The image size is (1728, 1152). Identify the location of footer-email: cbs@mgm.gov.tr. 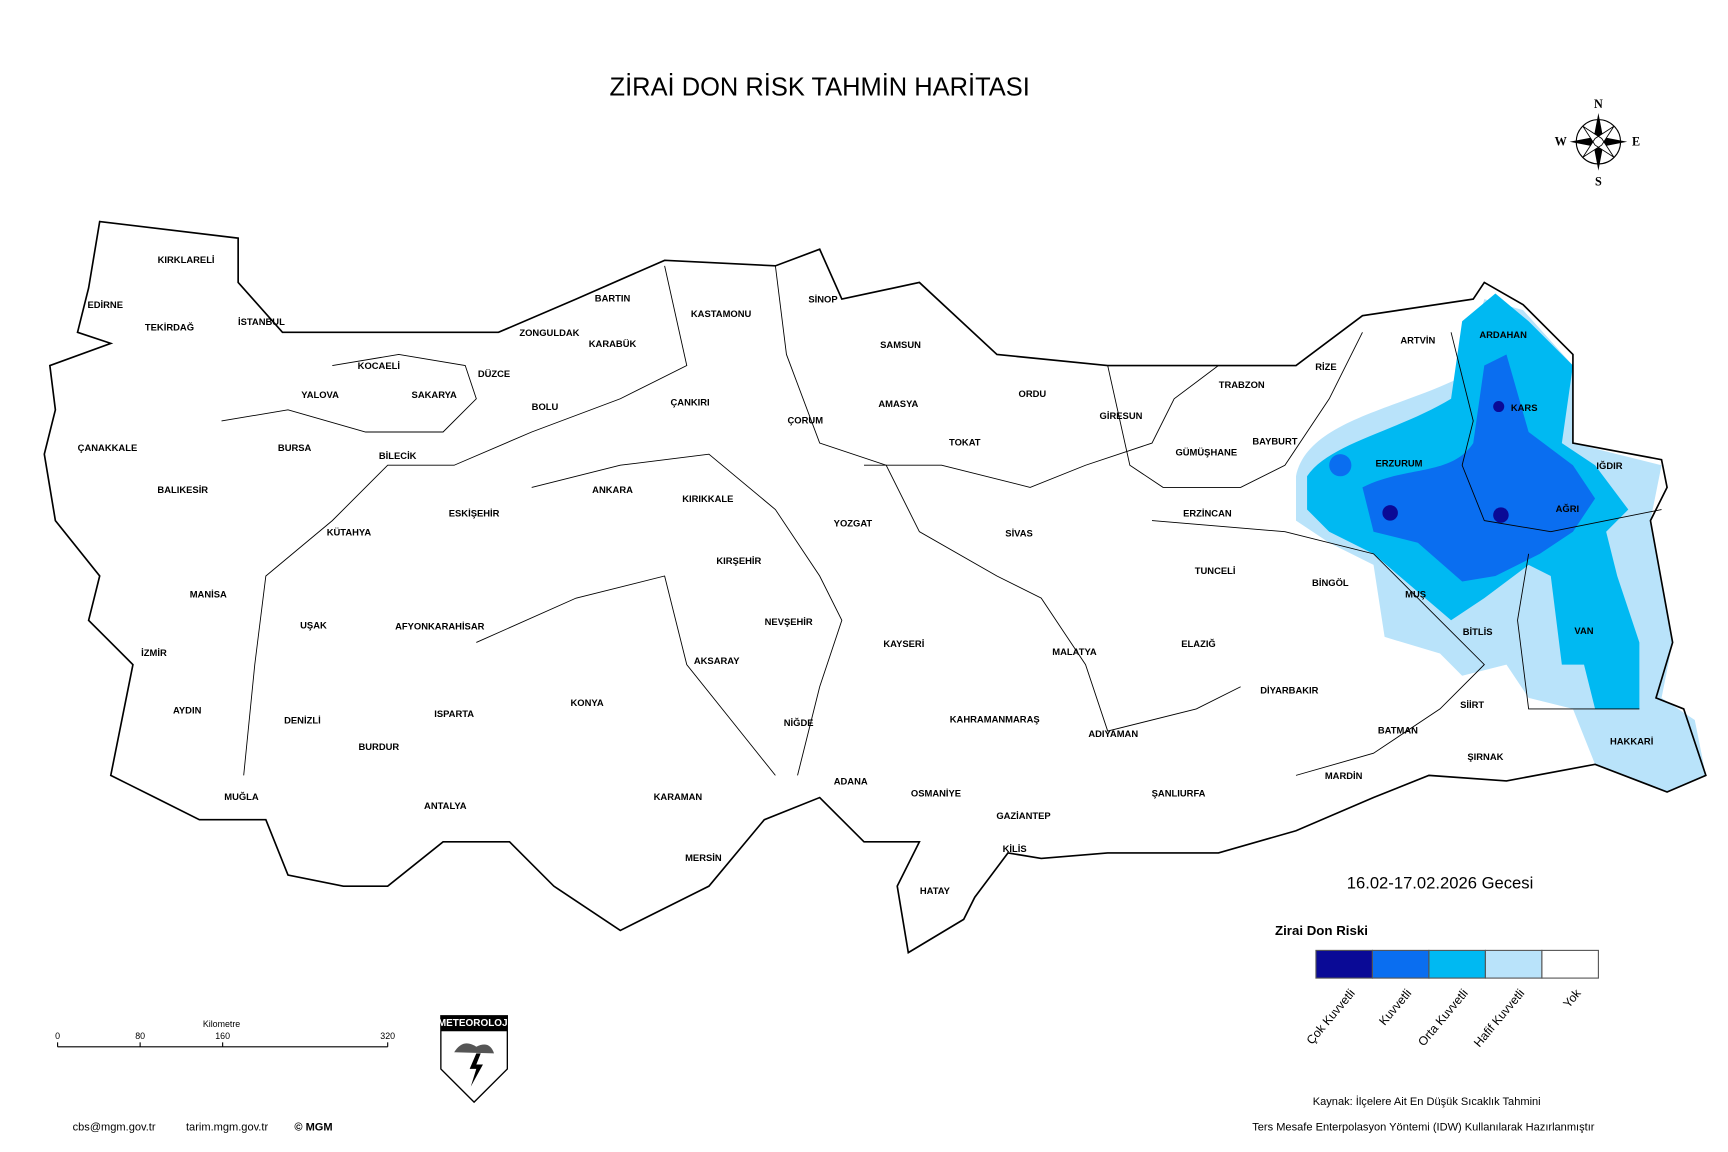
(114, 1128).